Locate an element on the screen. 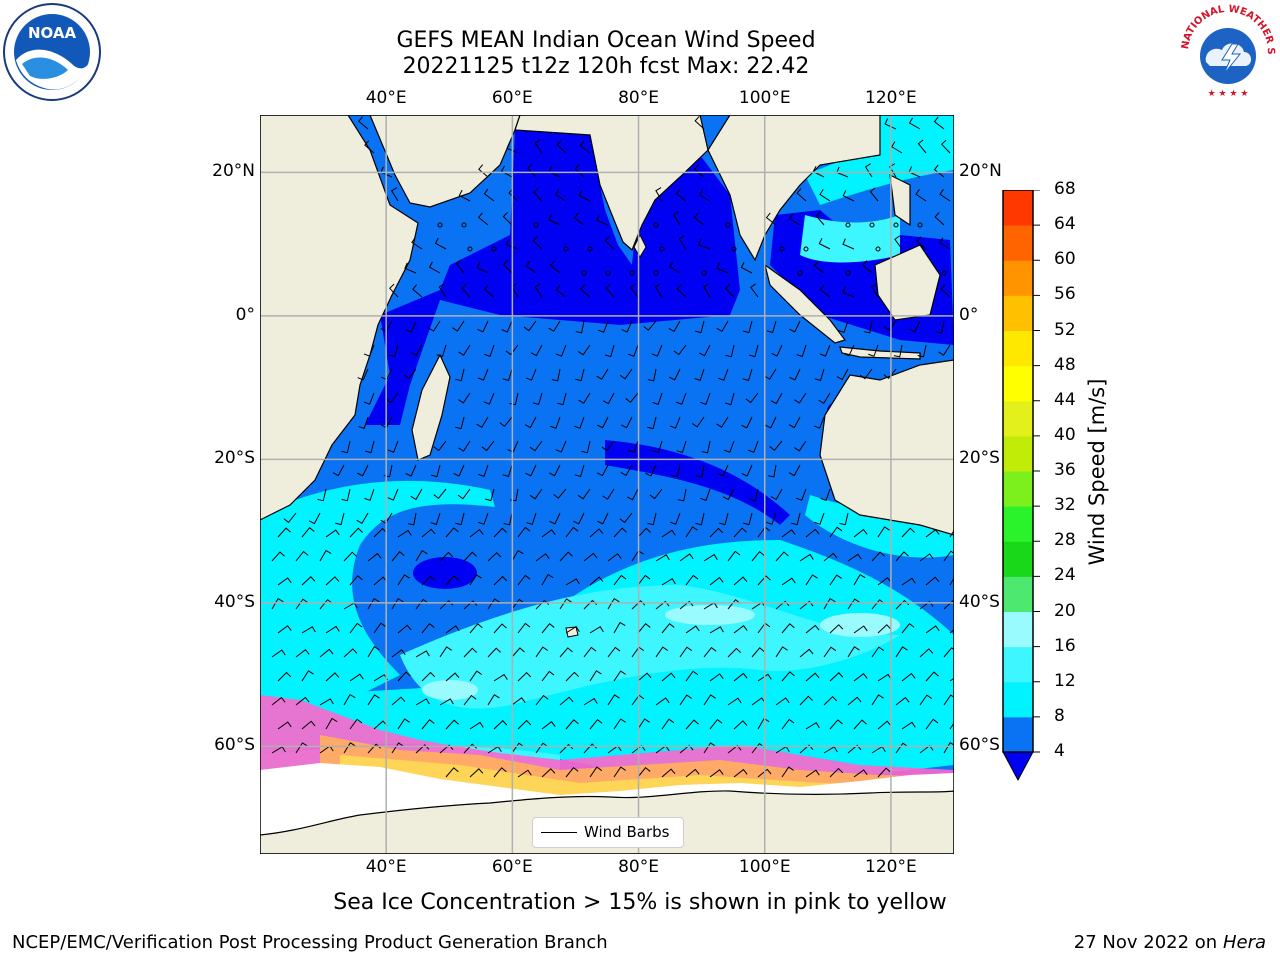  colorbar-tick-label: 52 is located at coordinates (1065, 329).